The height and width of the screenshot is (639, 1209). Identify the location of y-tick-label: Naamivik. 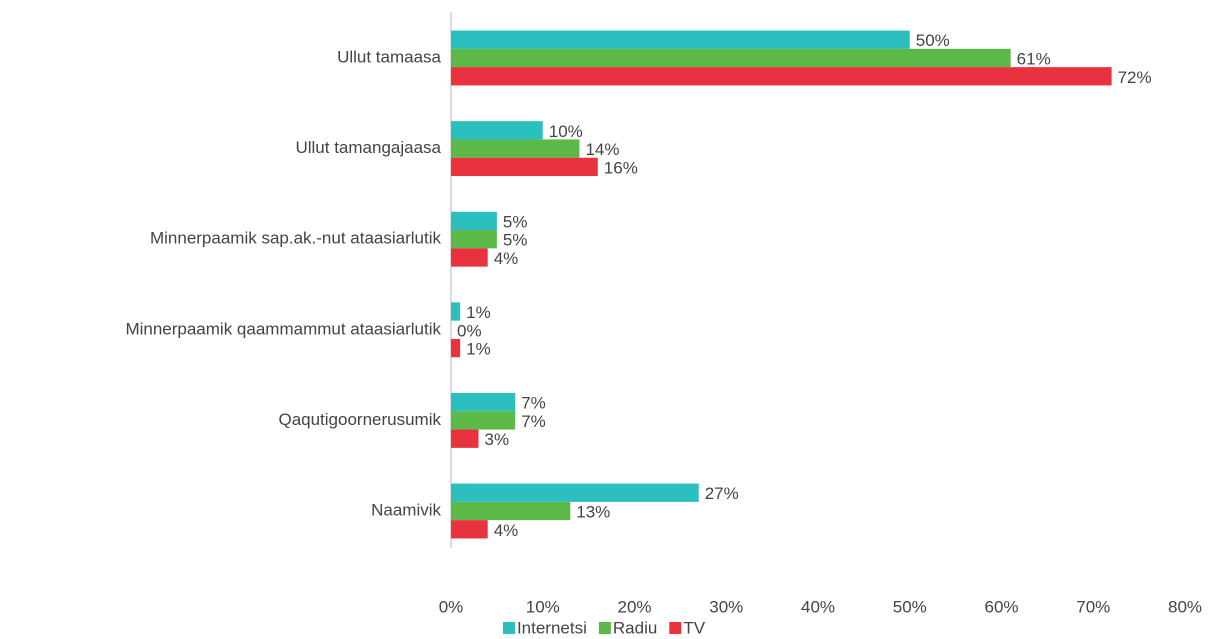
(406, 509).